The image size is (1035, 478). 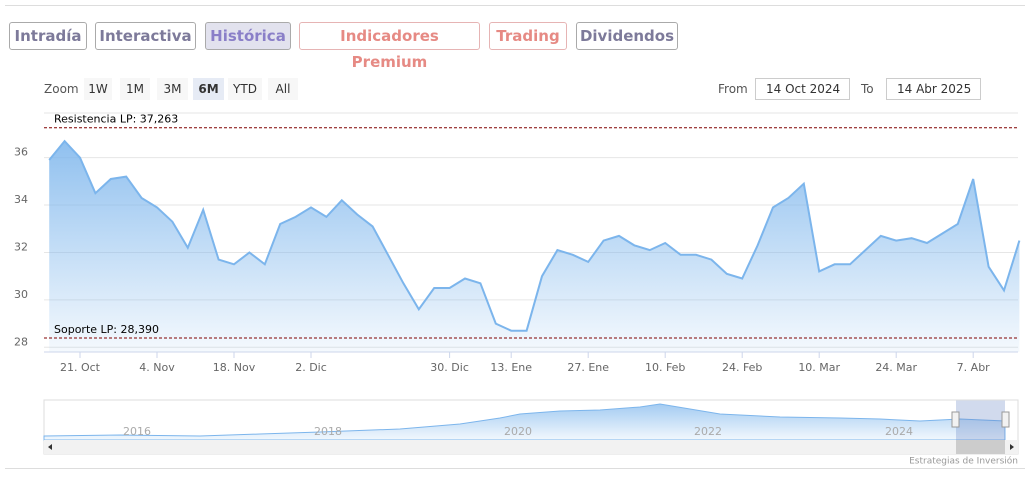 What do you see at coordinates (21, 294) in the screenshot?
I see `y-tick-label: 30` at bounding box center [21, 294].